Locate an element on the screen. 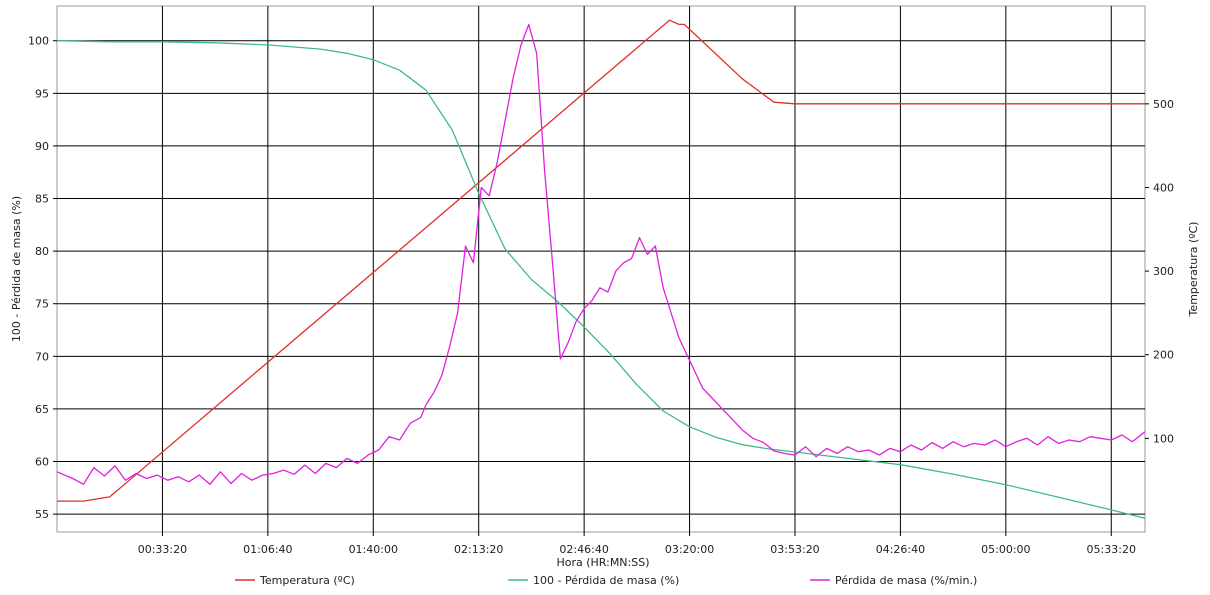 Image resolution: width=1210 pixels, height=595 pixels. y-left-tick-label: 65 is located at coordinates (42, 409).